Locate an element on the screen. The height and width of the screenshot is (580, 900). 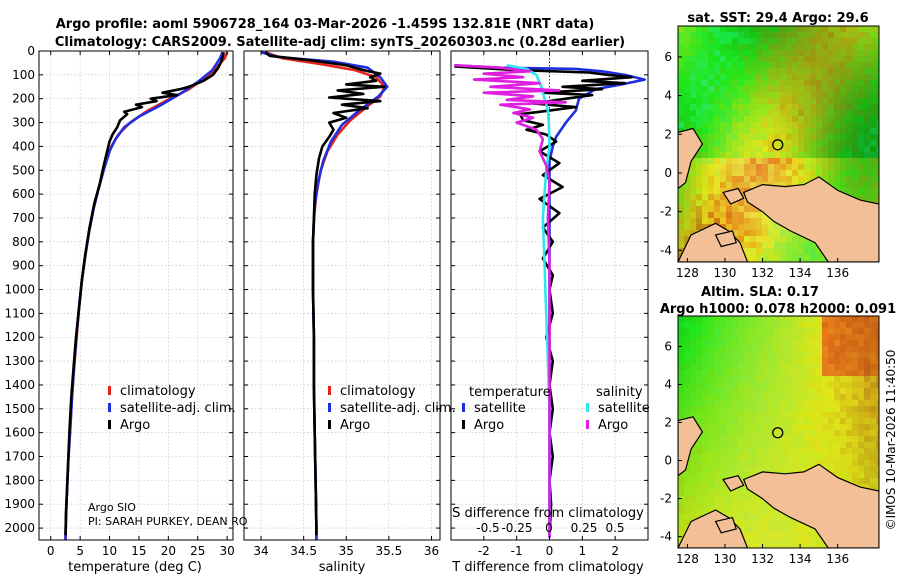
land-mass is located at coordinates (733, 483).